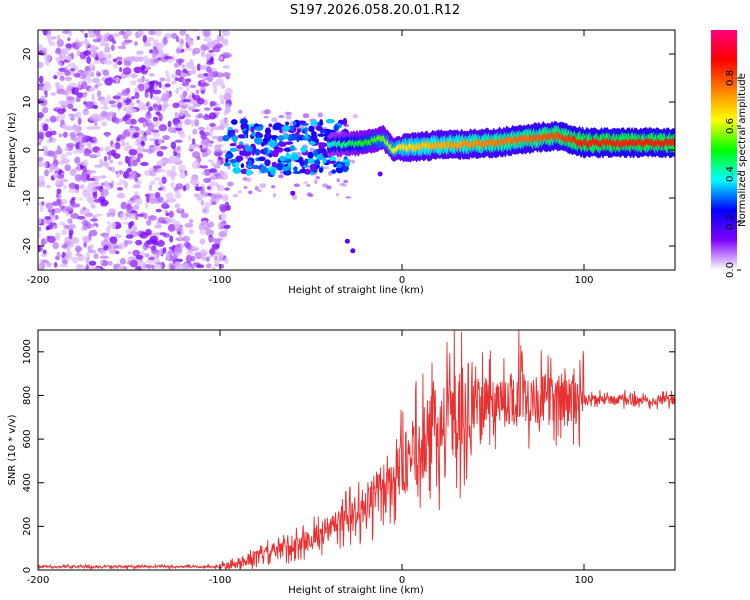 The height and width of the screenshot is (600, 750). What do you see at coordinates (730, 270) in the screenshot?
I see `colorbar-tick-label: 0.0` at bounding box center [730, 270].